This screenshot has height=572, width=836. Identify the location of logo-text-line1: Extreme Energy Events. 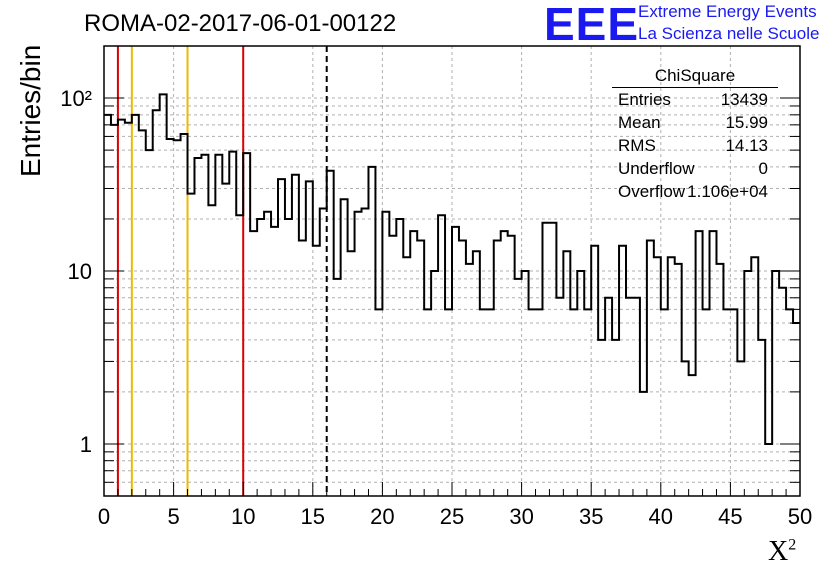
(727, 11).